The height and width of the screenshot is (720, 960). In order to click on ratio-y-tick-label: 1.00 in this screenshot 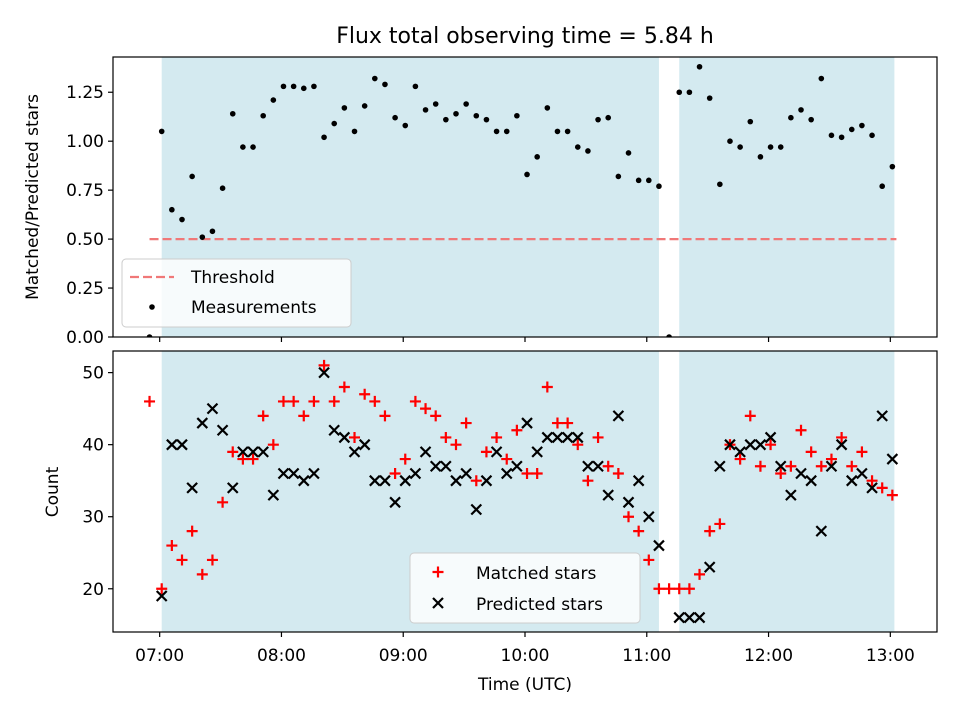, I will do `click(85, 142)`.